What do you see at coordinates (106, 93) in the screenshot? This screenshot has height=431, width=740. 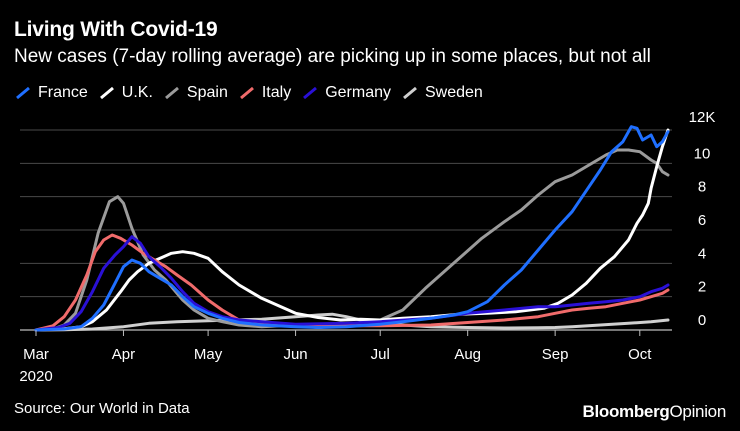 I see `legend-swatch-uk` at bounding box center [106, 93].